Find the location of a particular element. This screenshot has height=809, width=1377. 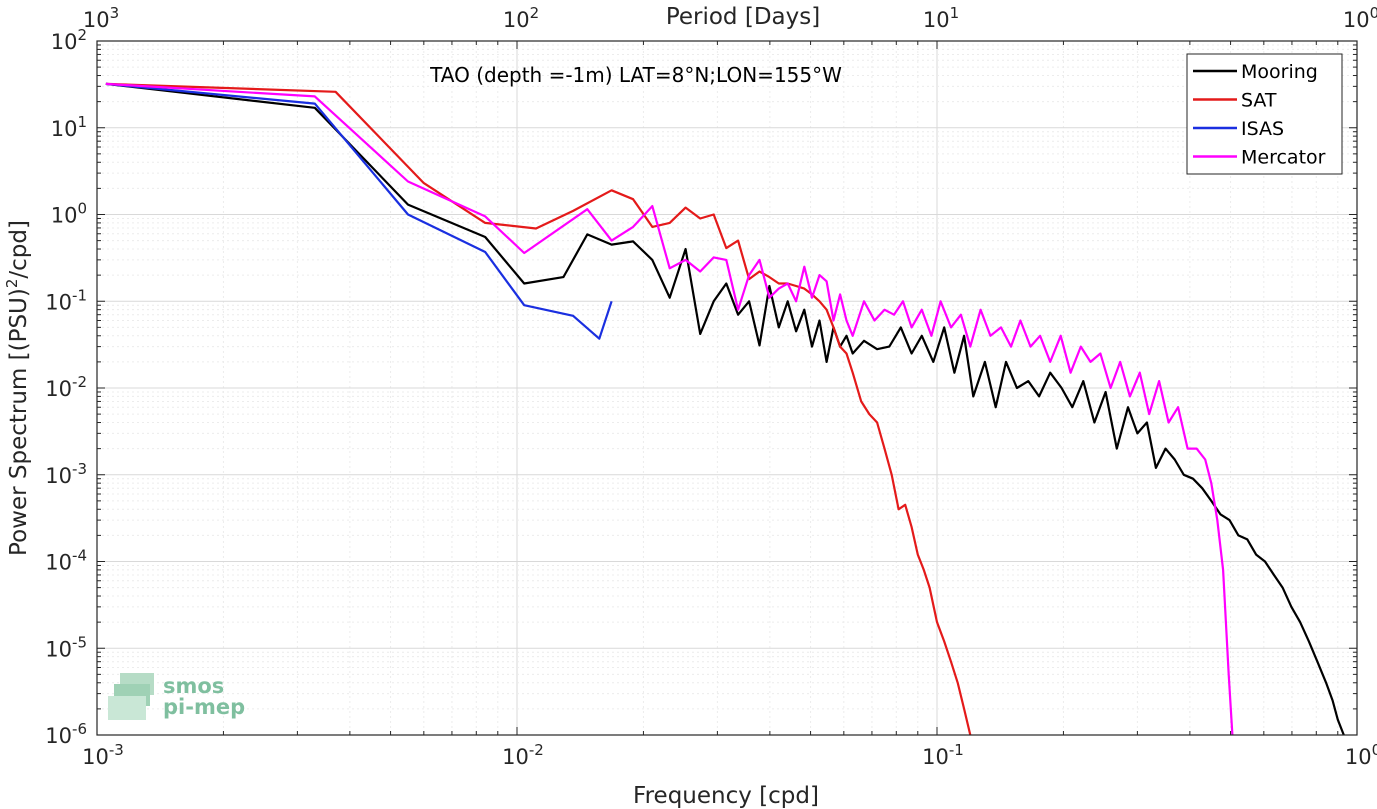

y-axis-label-main: Power Spectrum [(PSU) is located at coordinates (19, 422).